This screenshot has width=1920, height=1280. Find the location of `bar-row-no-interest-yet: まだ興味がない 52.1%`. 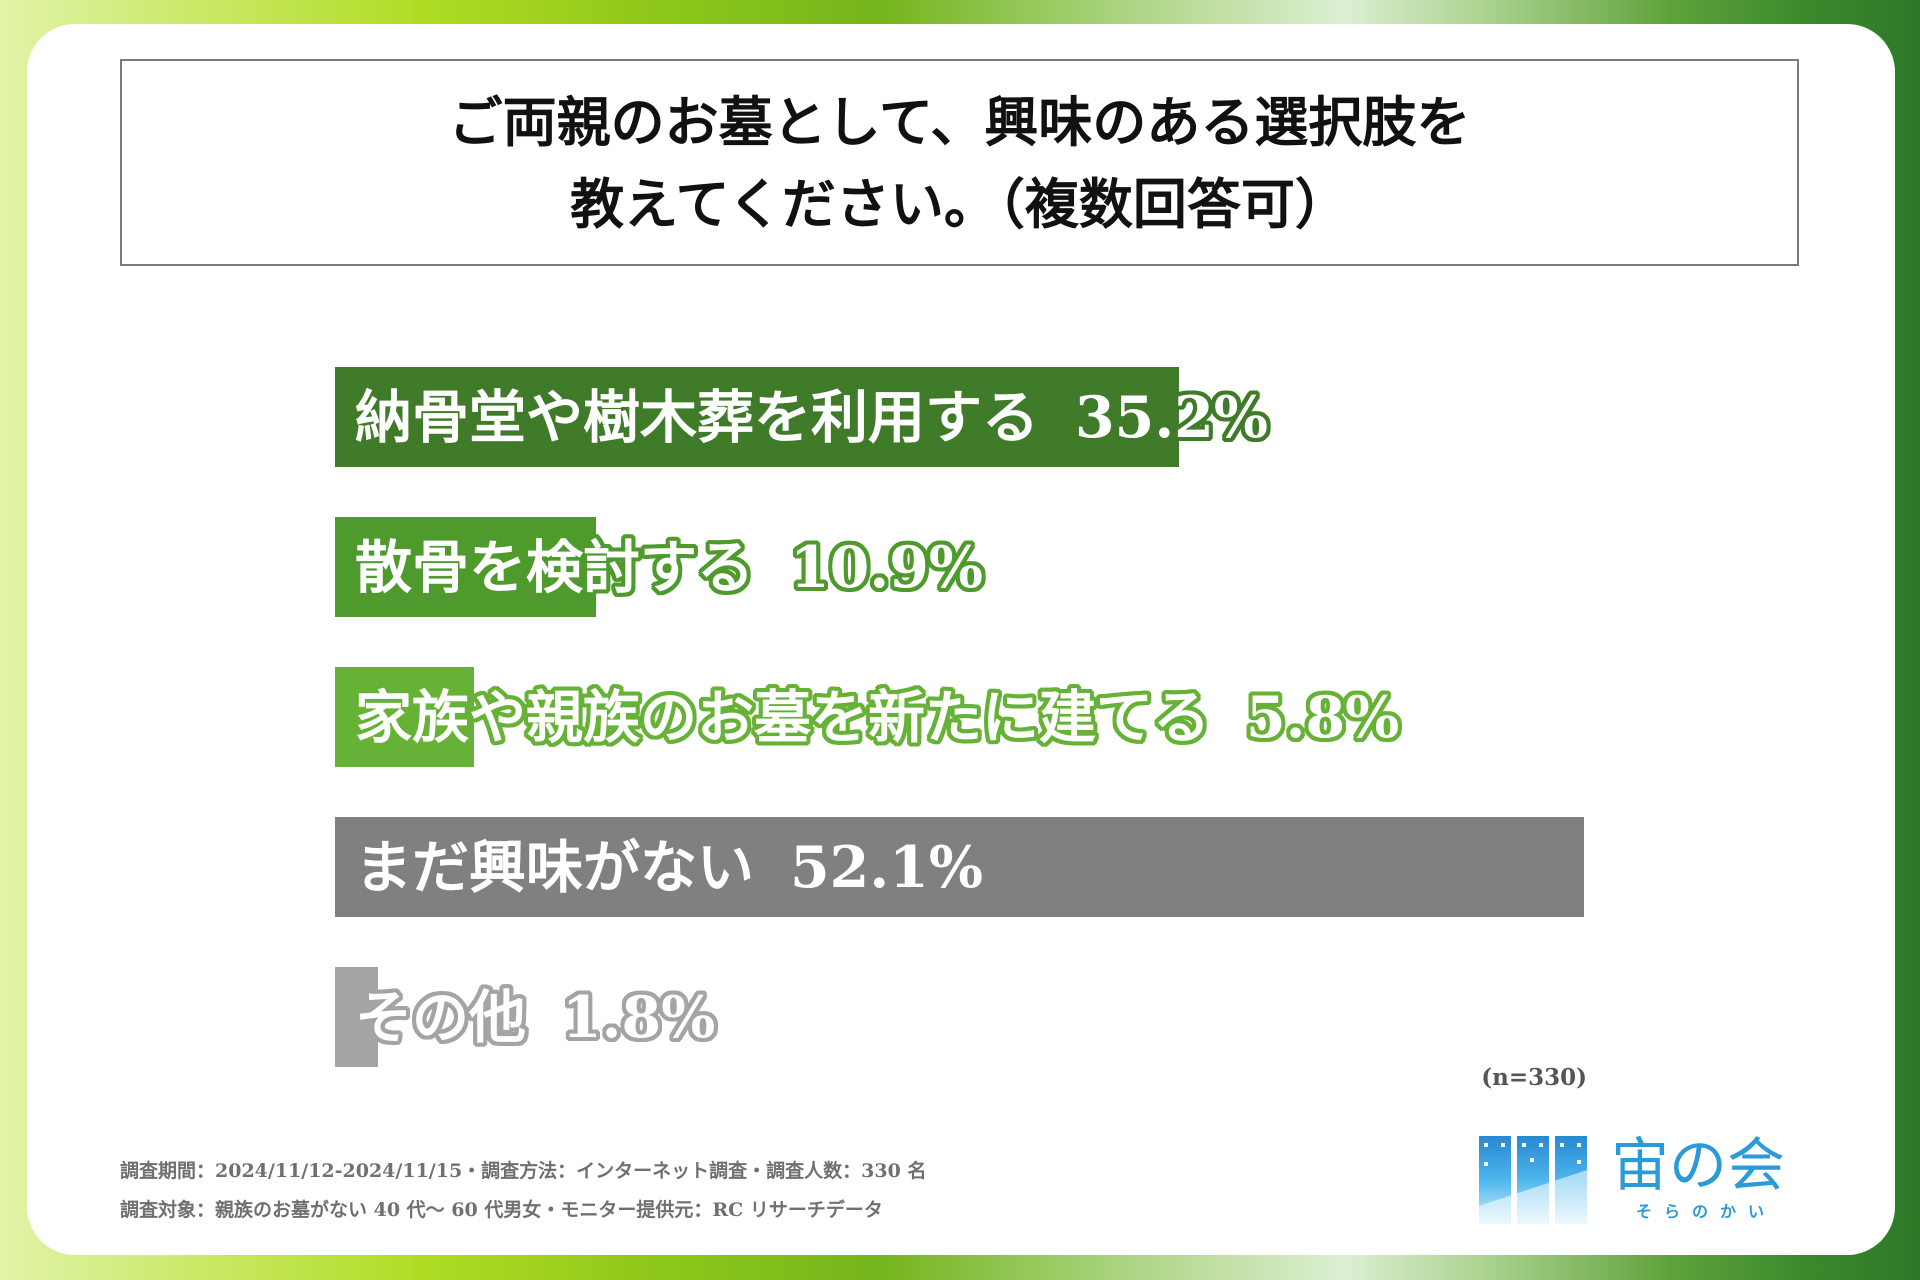

bar-row-no-interest-yet: まだ興味がない 52.1% is located at coordinates (985, 867).